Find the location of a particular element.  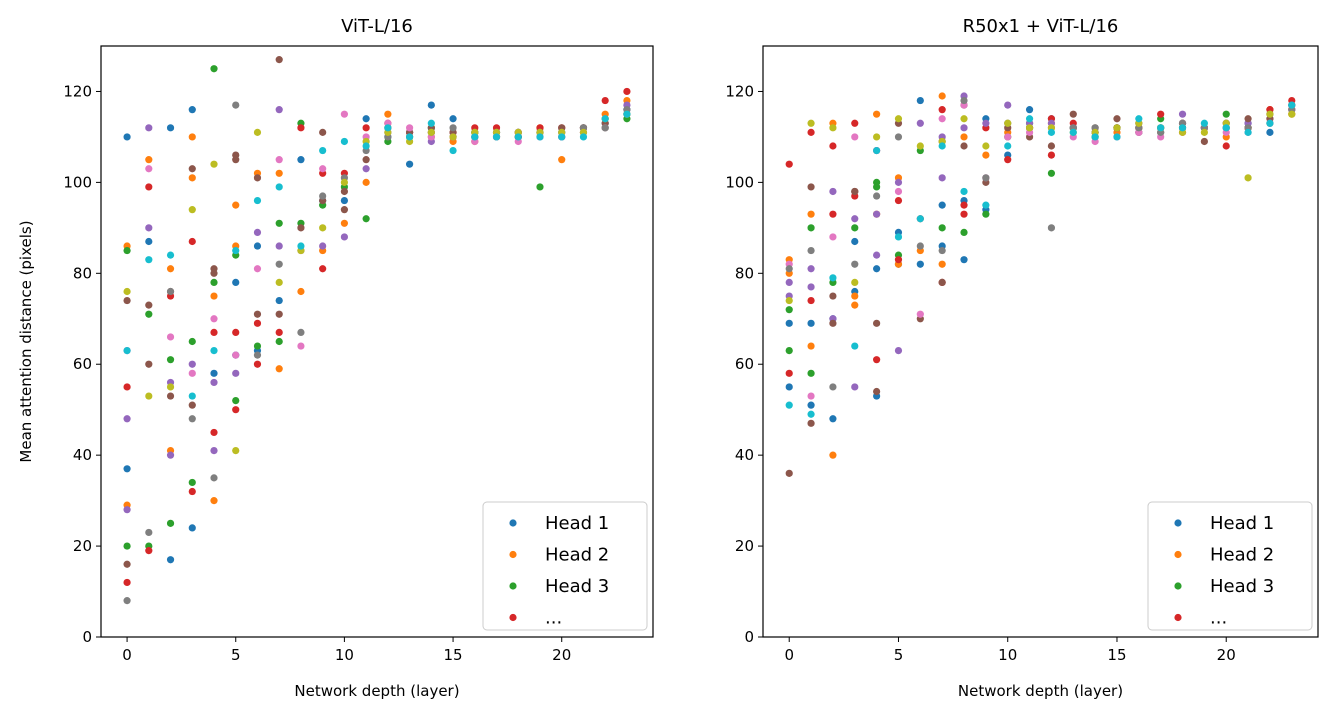

legend-marker is located at coordinates (513, 617).